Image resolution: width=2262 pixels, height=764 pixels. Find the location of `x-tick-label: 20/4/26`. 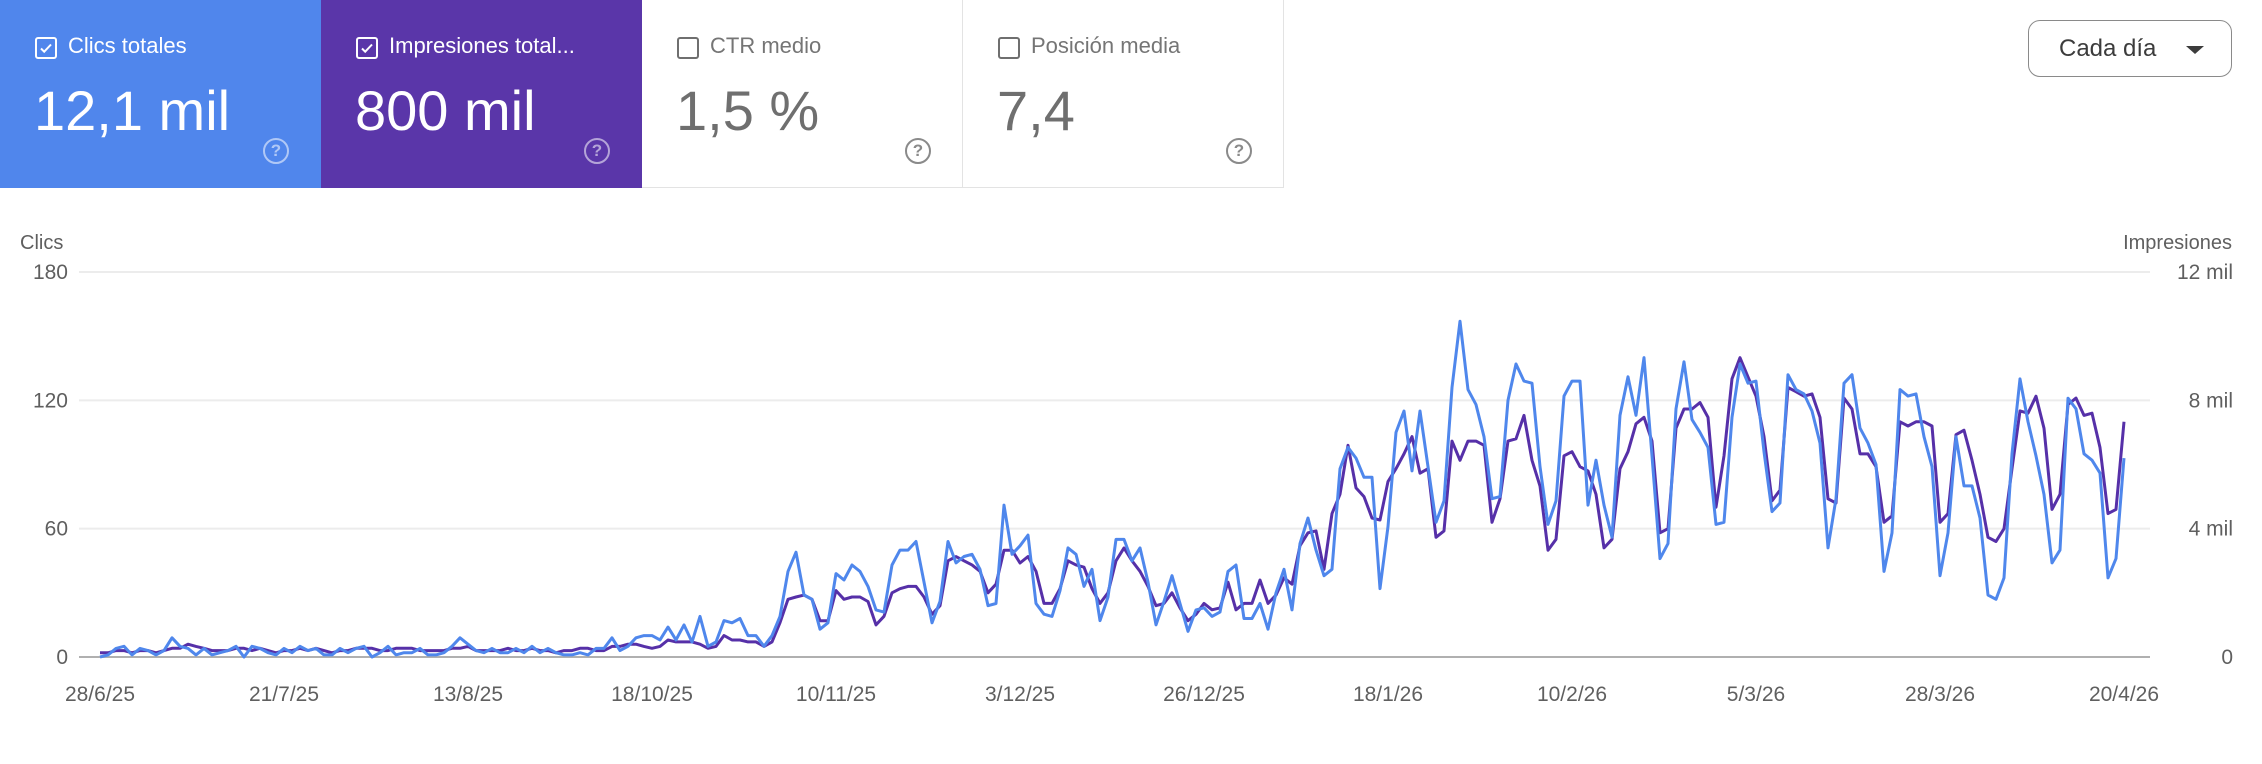

x-tick-label: 20/4/26 is located at coordinates (2124, 694).